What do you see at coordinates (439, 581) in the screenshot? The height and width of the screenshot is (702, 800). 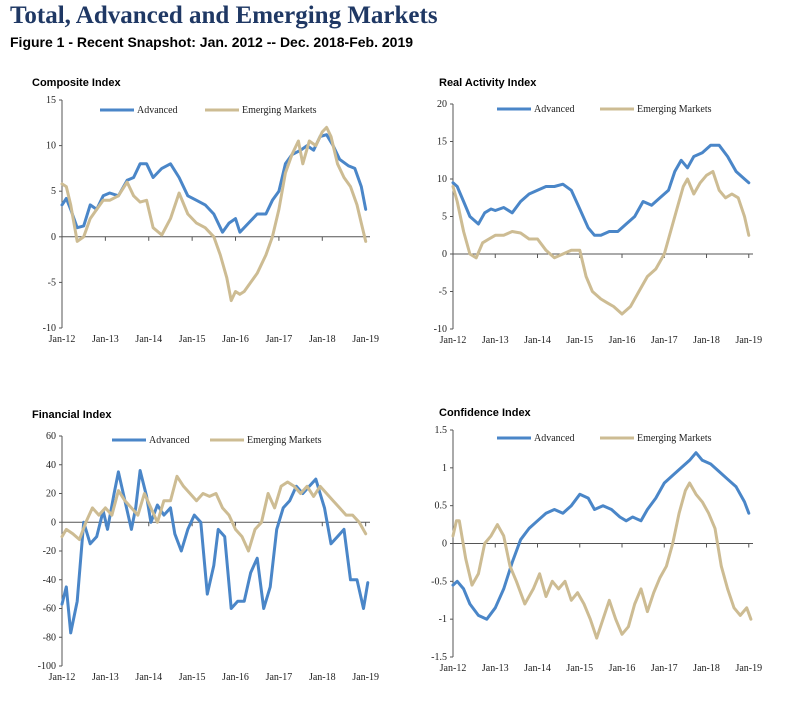 I see `y-tick-label: -0.5` at bounding box center [439, 581].